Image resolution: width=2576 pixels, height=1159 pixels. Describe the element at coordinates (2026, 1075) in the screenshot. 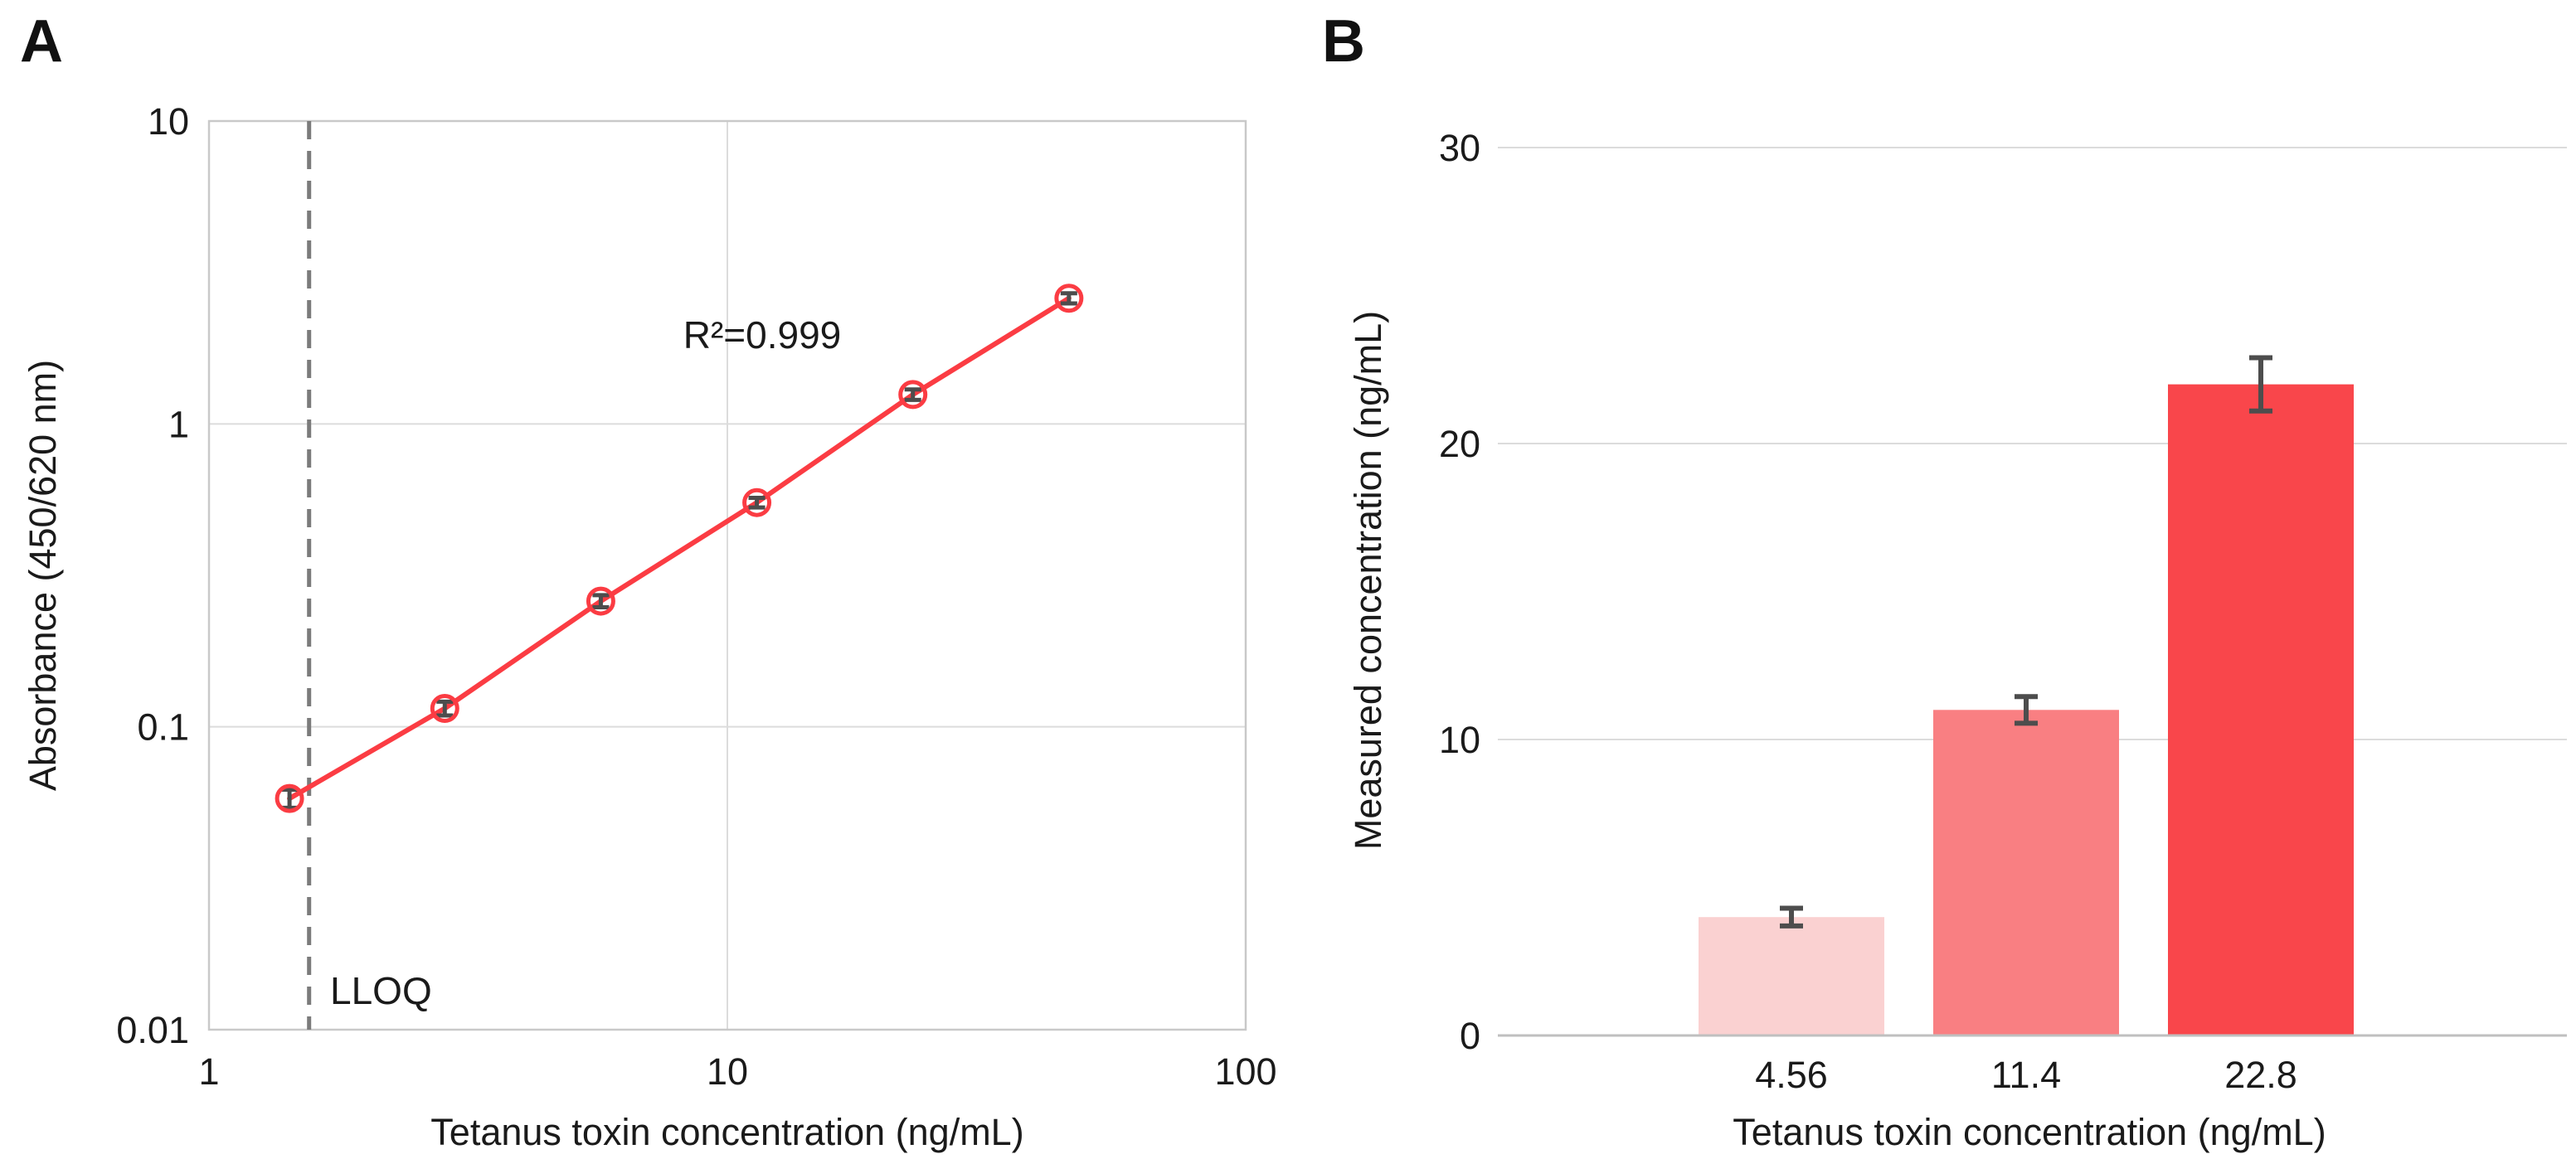

I see `bar-category-label: 11.4` at that location.